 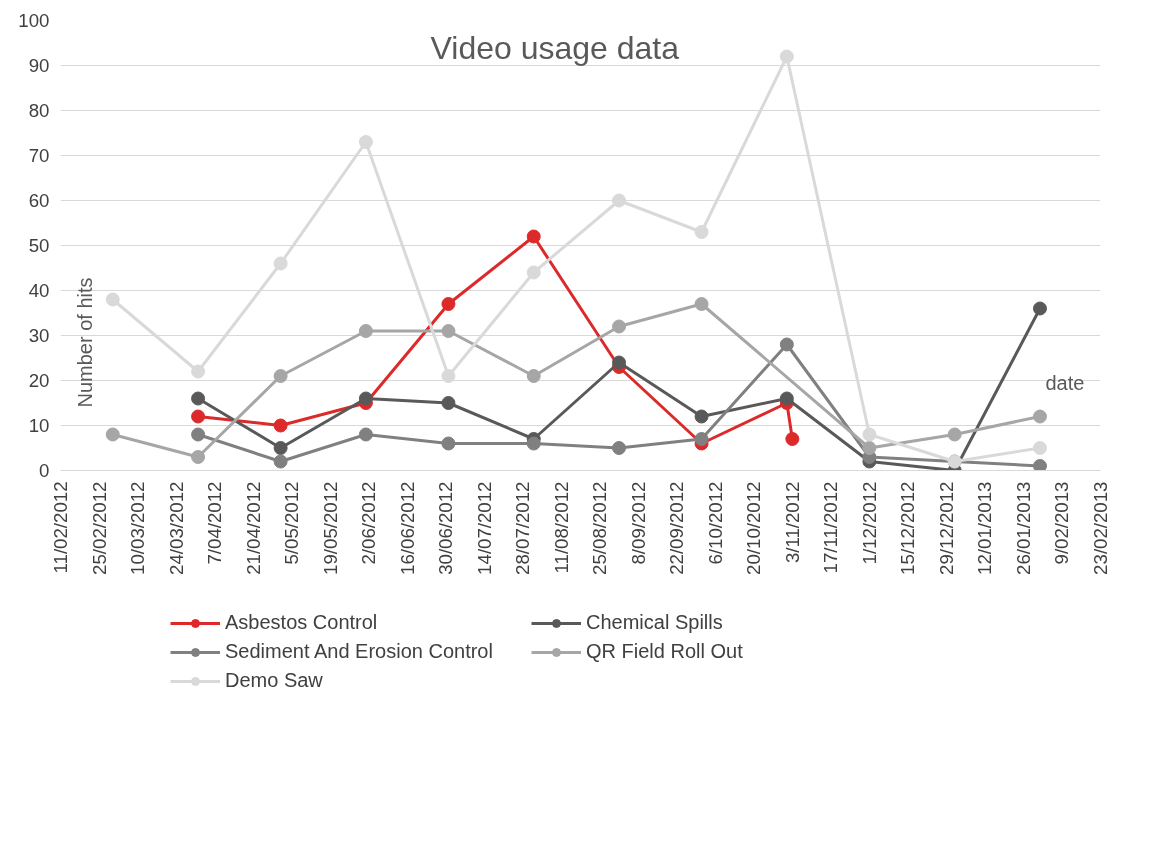 What do you see at coordinates (908, 528) in the screenshot?
I see `x-tick-label: 15/12/2012` at bounding box center [908, 528].